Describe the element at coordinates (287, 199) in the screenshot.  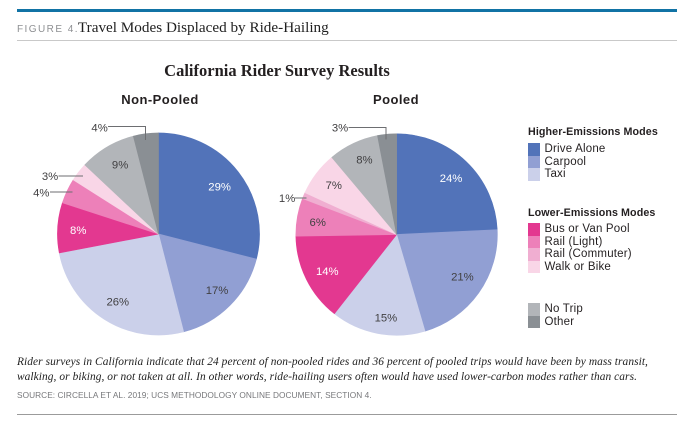
I see `svg-text: 1%` at that location.